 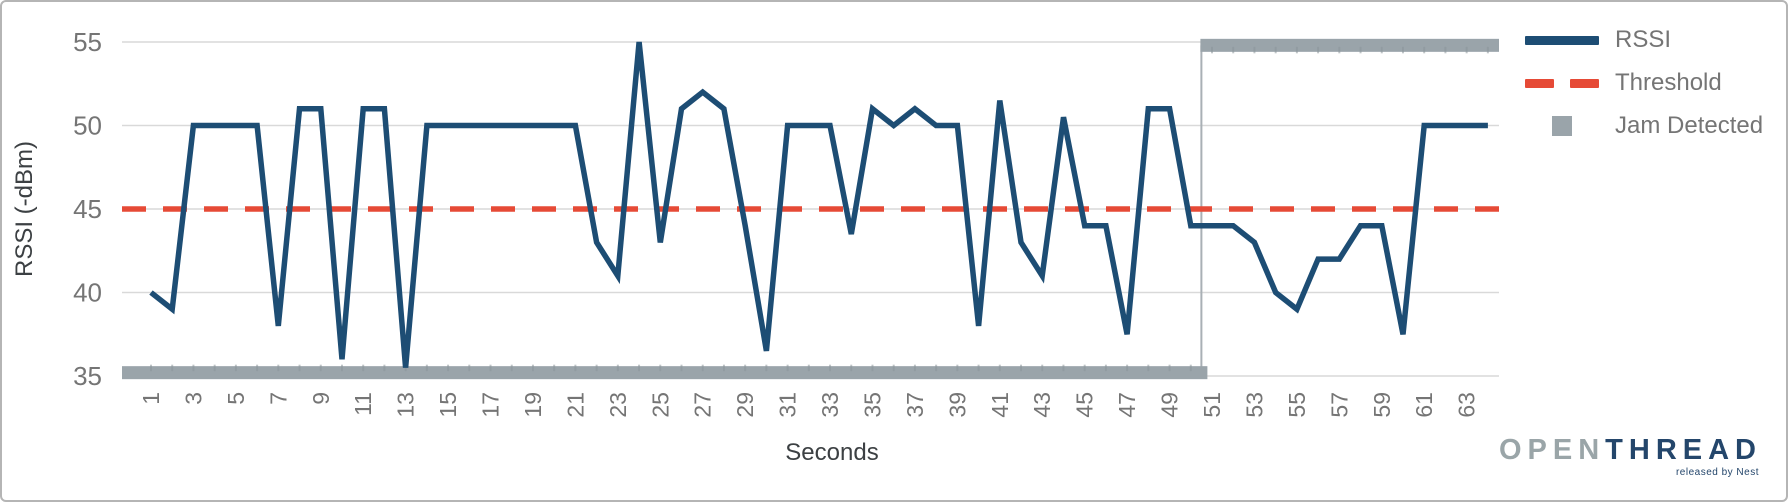 I want to click on x-tick-label: 49, so click(x=1170, y=405).